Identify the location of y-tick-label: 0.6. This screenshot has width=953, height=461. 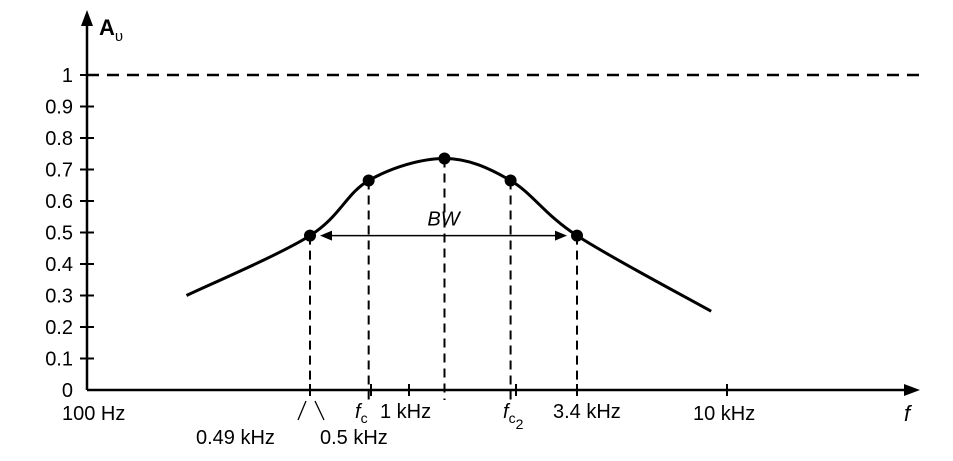
(59, 202).